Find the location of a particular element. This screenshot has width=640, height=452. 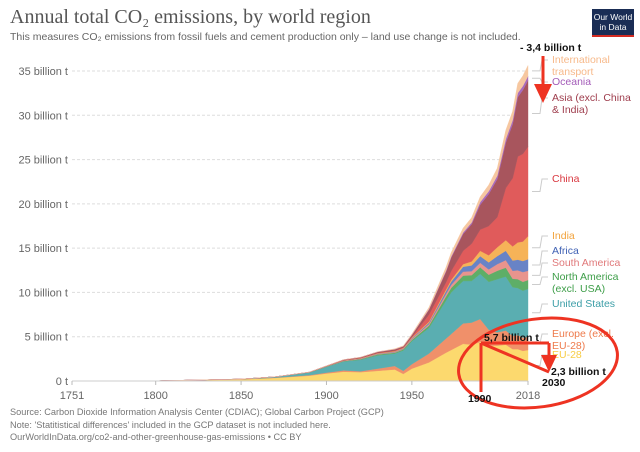

y-tick-label: 25 billion t is located at coordinates (43, 161).